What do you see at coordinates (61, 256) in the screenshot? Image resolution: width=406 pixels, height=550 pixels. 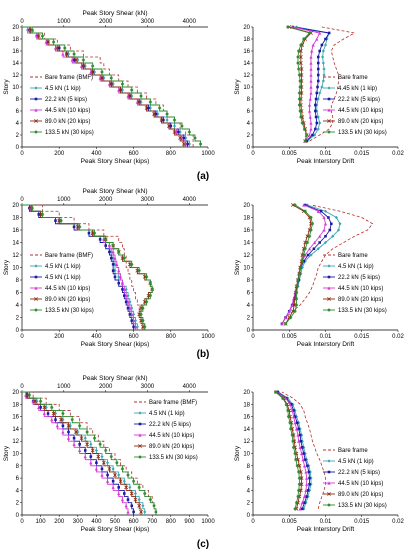 I see `legend-item: Bare frame (BMF)` at bounding box center [61, 256].